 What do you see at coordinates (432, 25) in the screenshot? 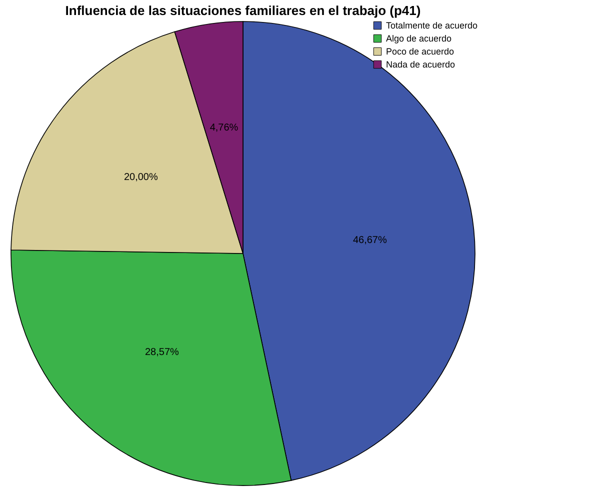
I see `legend-label: Totalmente de acuerdo` at bounding box center [432, 25].